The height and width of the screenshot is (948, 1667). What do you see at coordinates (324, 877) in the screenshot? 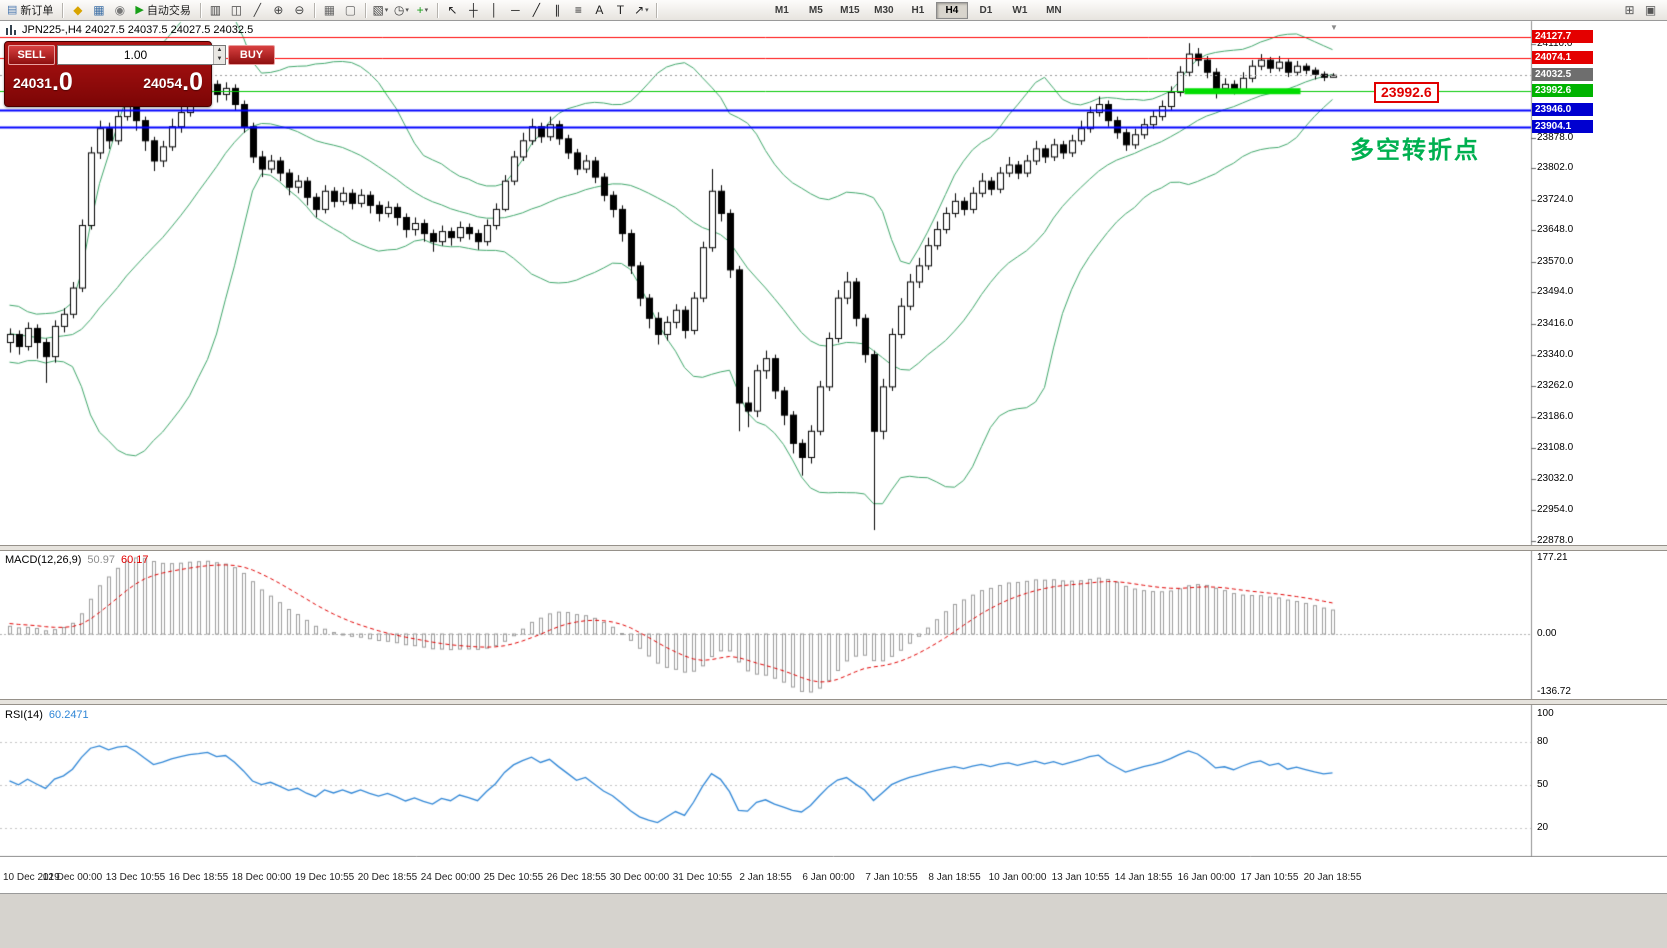
I see `time-axis-label: 19 Dec 10:55` at bounding box center [324, 877].